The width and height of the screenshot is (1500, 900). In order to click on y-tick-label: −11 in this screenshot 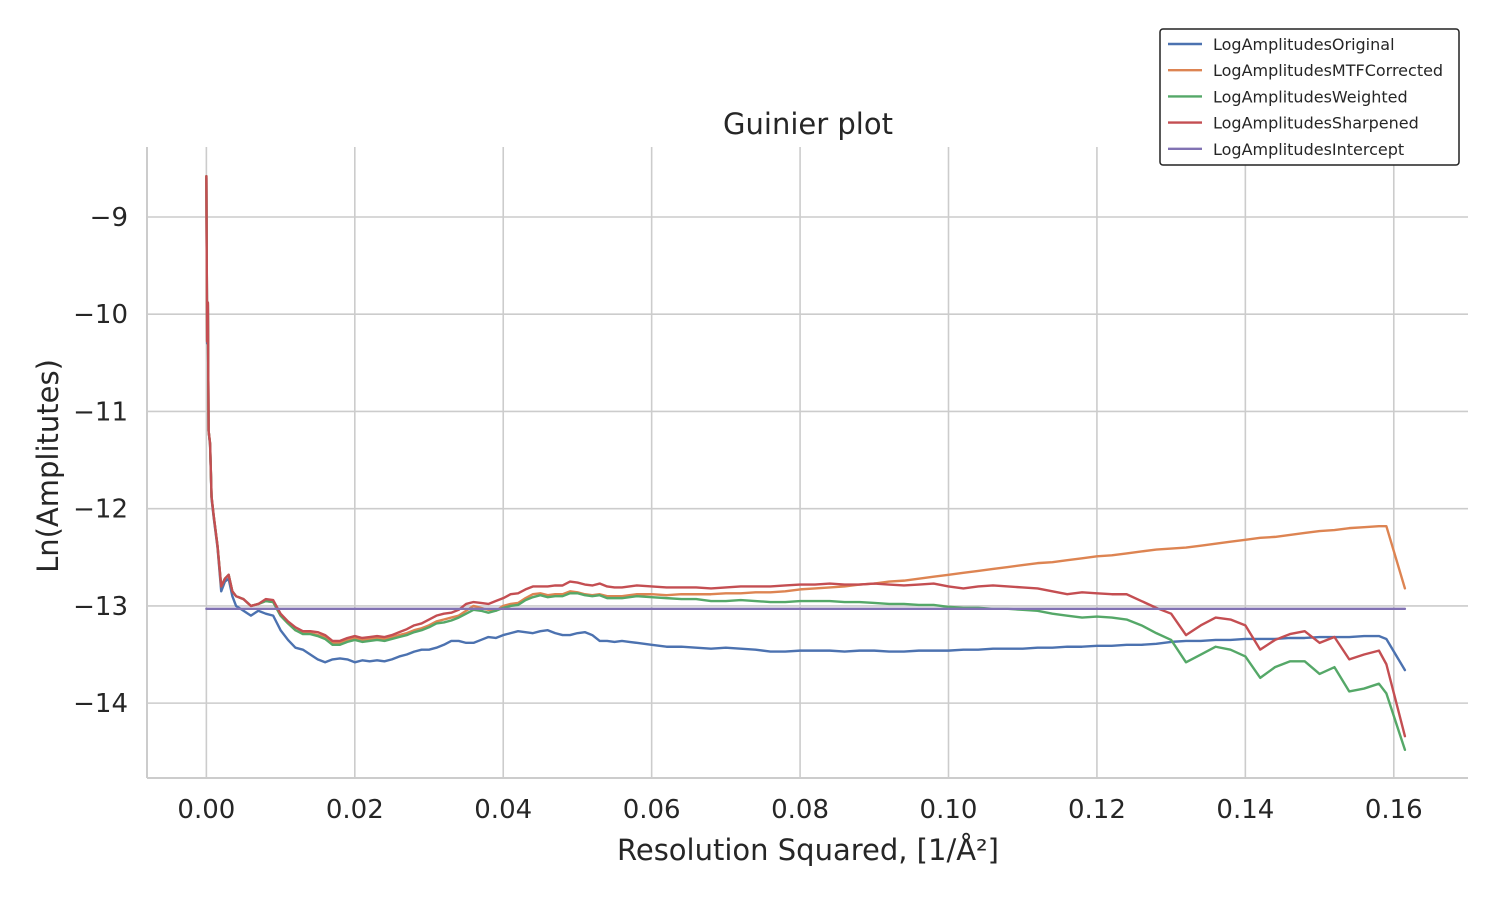, I will do `click(100, 412)`.